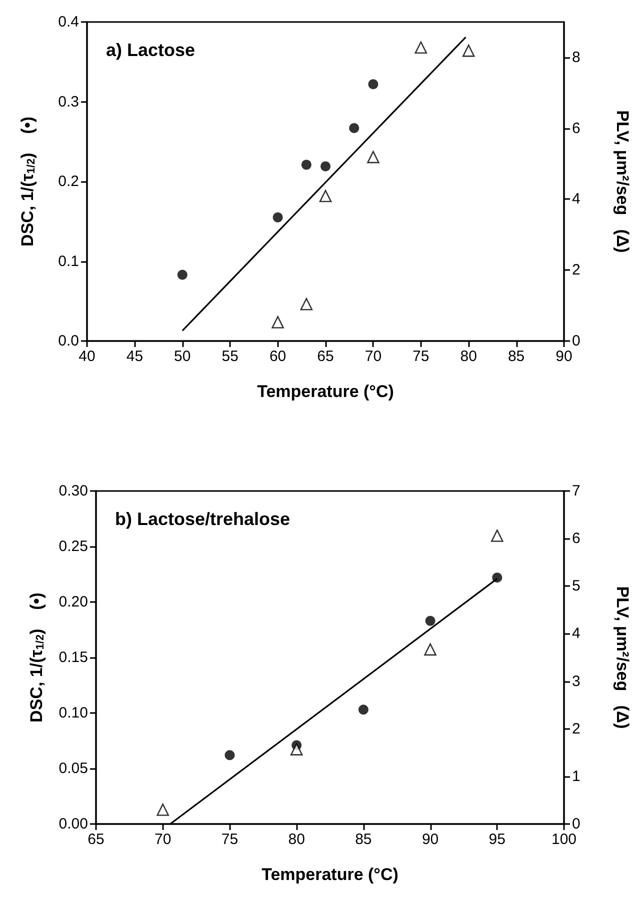 The height and width of the screenshot is (903, 639). I want to click on y2-tick-label: 1, so click(576, 776).